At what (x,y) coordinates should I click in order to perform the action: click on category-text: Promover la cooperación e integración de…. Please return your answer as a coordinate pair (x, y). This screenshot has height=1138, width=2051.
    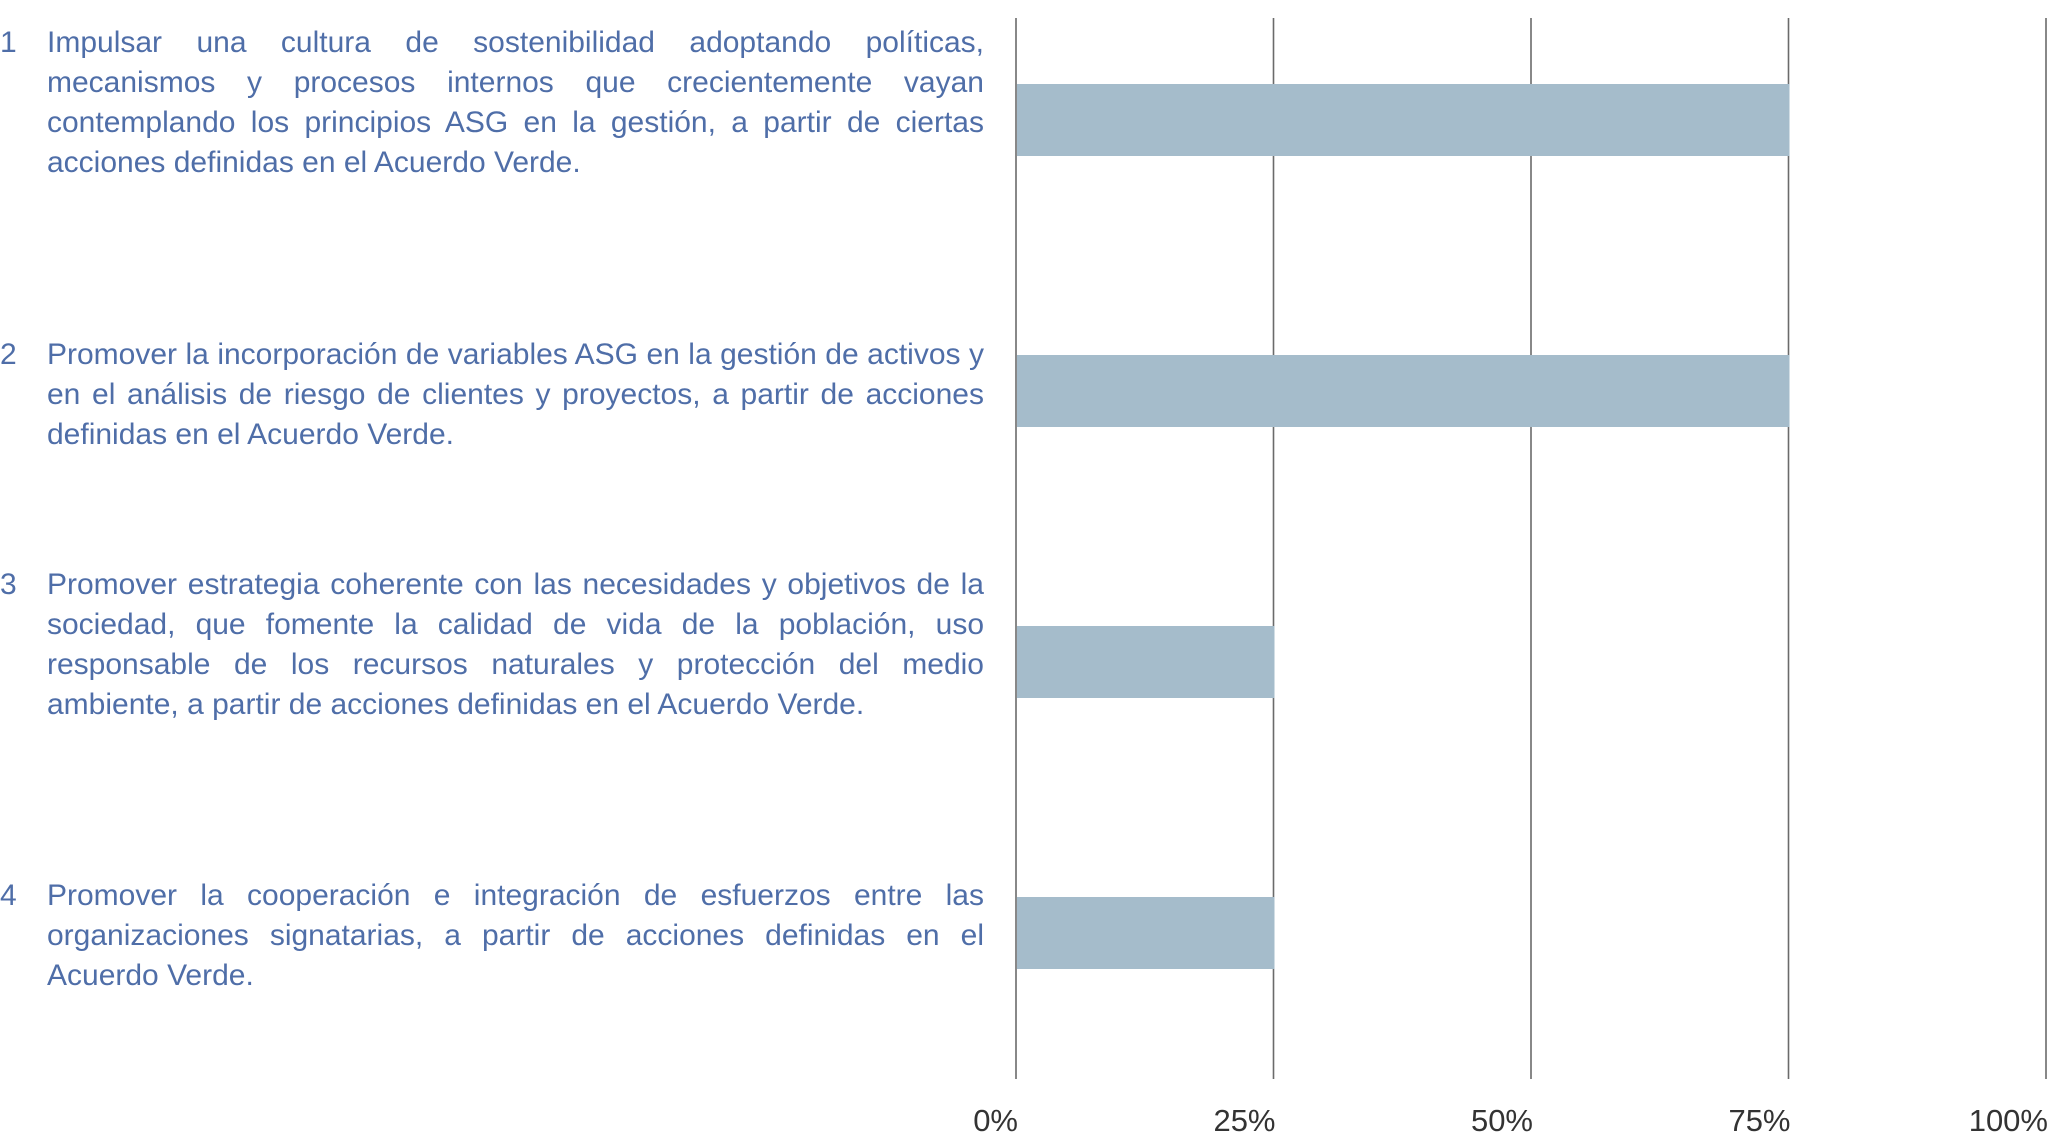
    Looking at the image, I should click on (515, 935).